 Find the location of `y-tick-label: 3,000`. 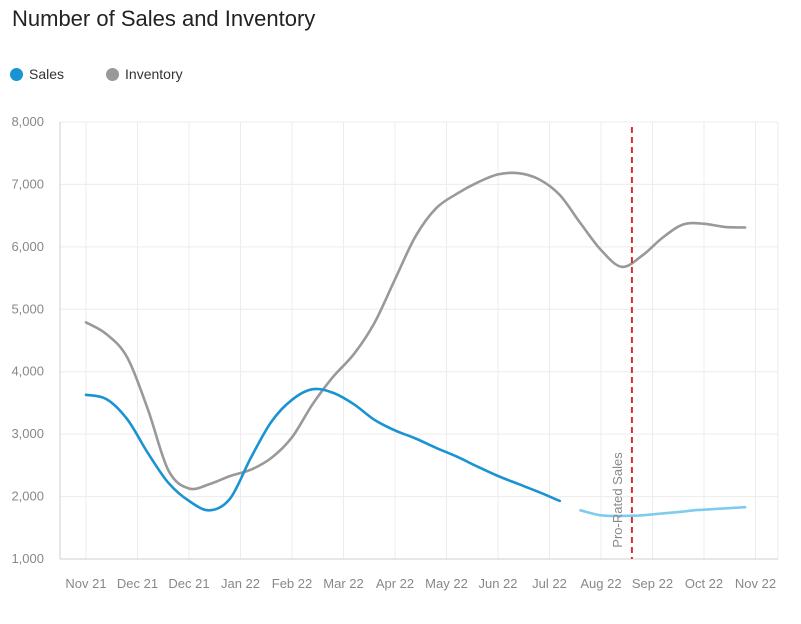

y-tick-label: 3,000 is located at coordinates (27, 433).